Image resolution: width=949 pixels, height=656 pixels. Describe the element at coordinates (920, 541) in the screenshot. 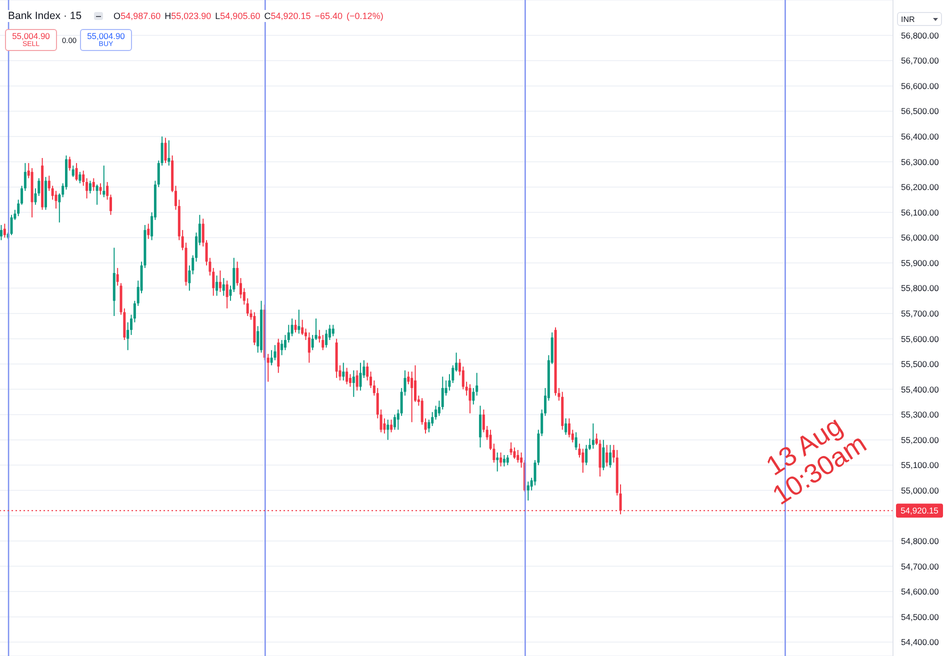

I see `y-tick-label: 54,800.00` at that location.